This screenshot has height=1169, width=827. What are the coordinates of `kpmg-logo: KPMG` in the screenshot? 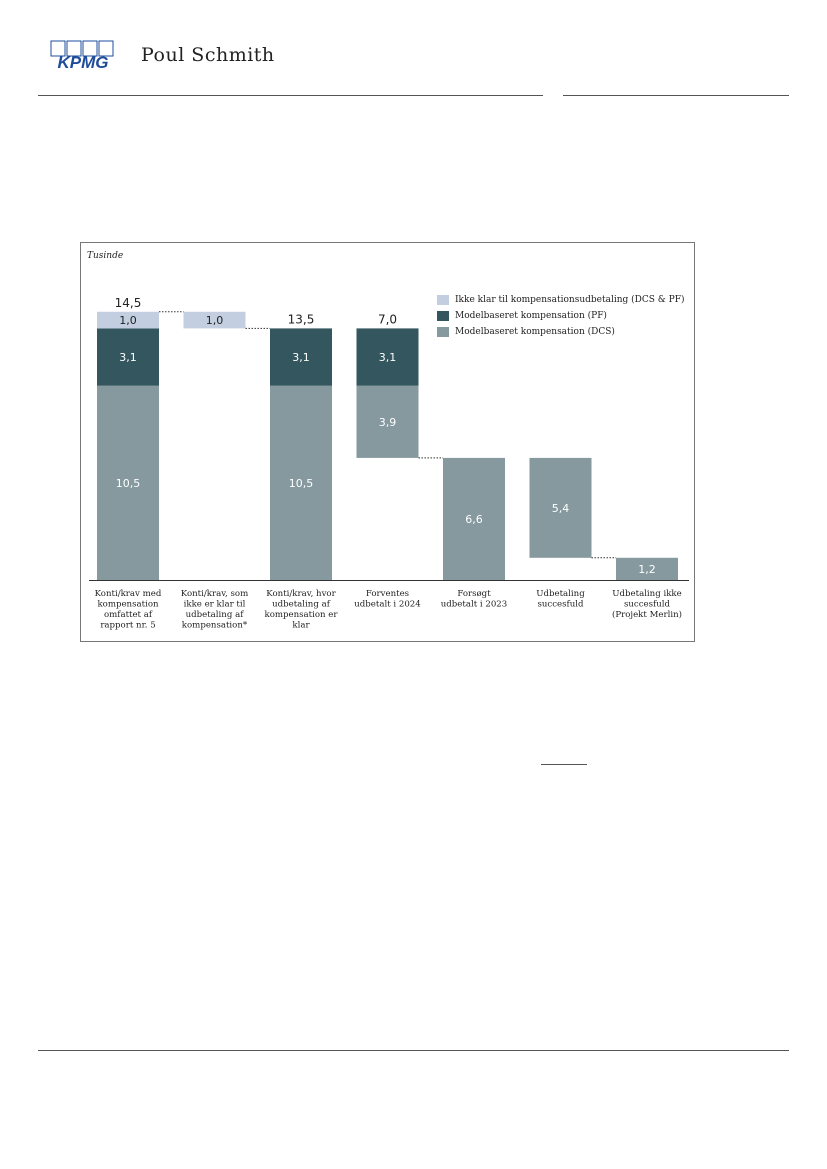 It's located at (82, 56).